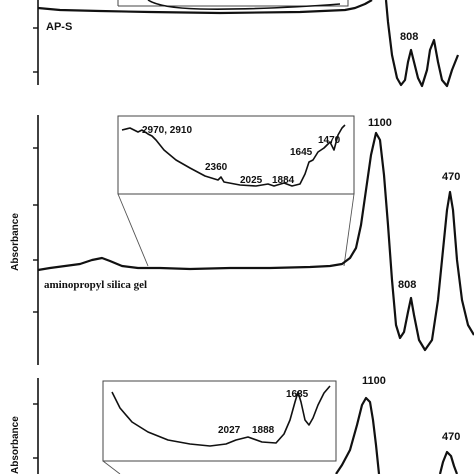  What do you see at coordinates (301, 152) in the screenshot?
I see `panel2-inset-label: 1645` at bounding box center [301, 152].